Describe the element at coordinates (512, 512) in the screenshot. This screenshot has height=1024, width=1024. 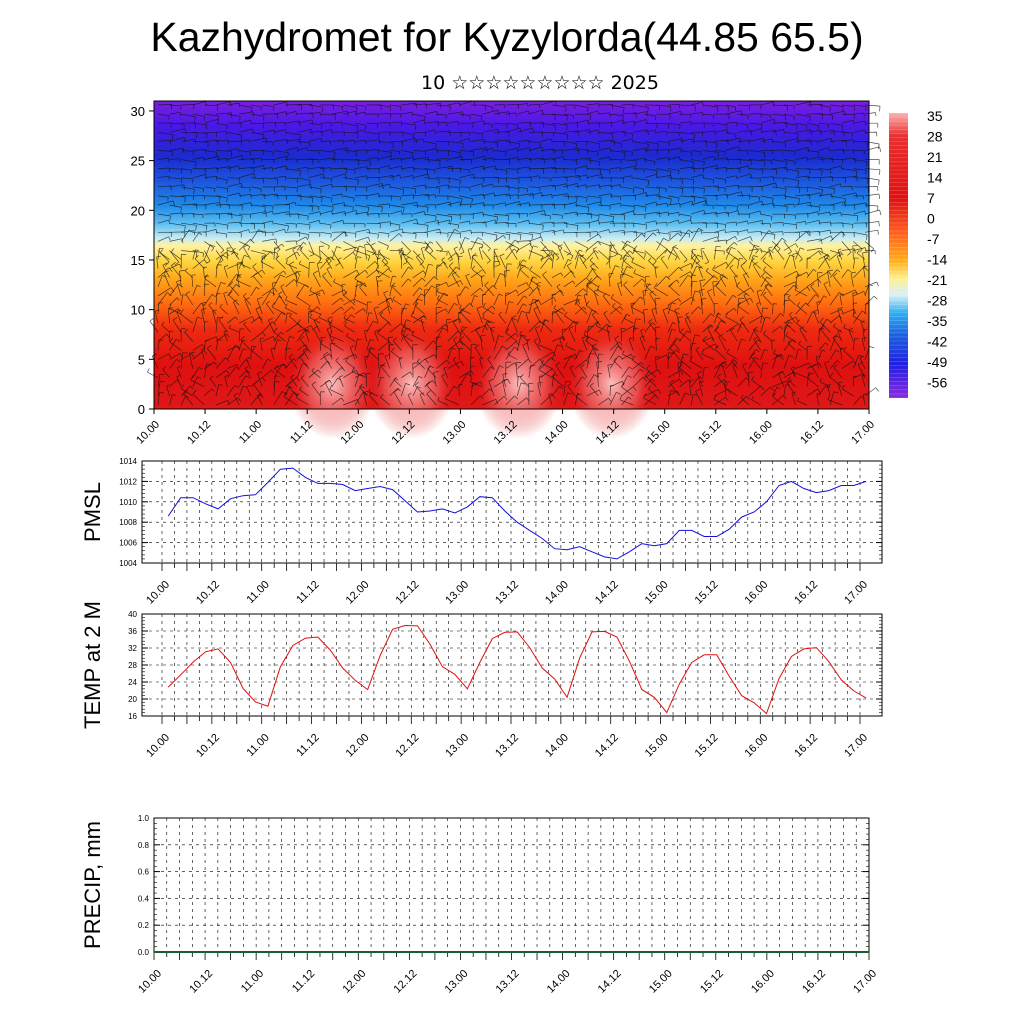
I see `pmsl-frame` at that location.